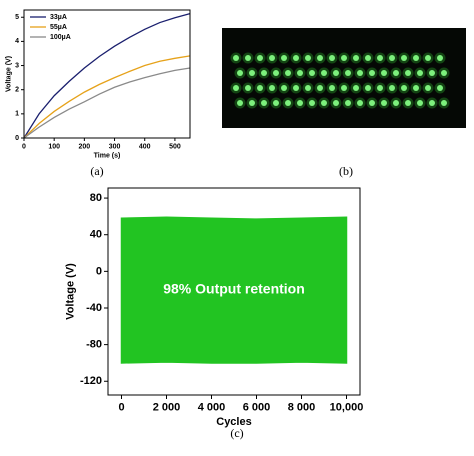 This screenshot has height=456, width=474. Describe the element at coordinates (99, 271) in the screenshot. I see `y-tick-label: 0` at that location.